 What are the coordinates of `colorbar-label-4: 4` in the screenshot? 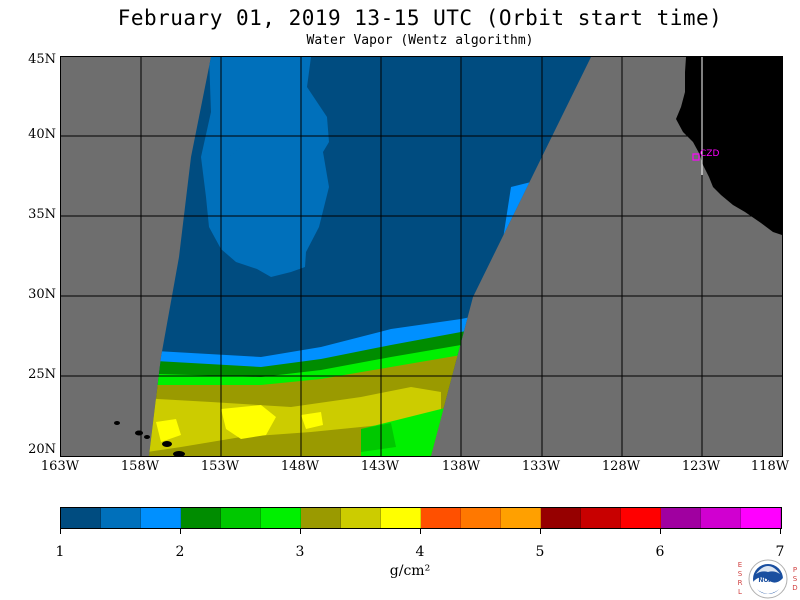 It's located at (420, 552).